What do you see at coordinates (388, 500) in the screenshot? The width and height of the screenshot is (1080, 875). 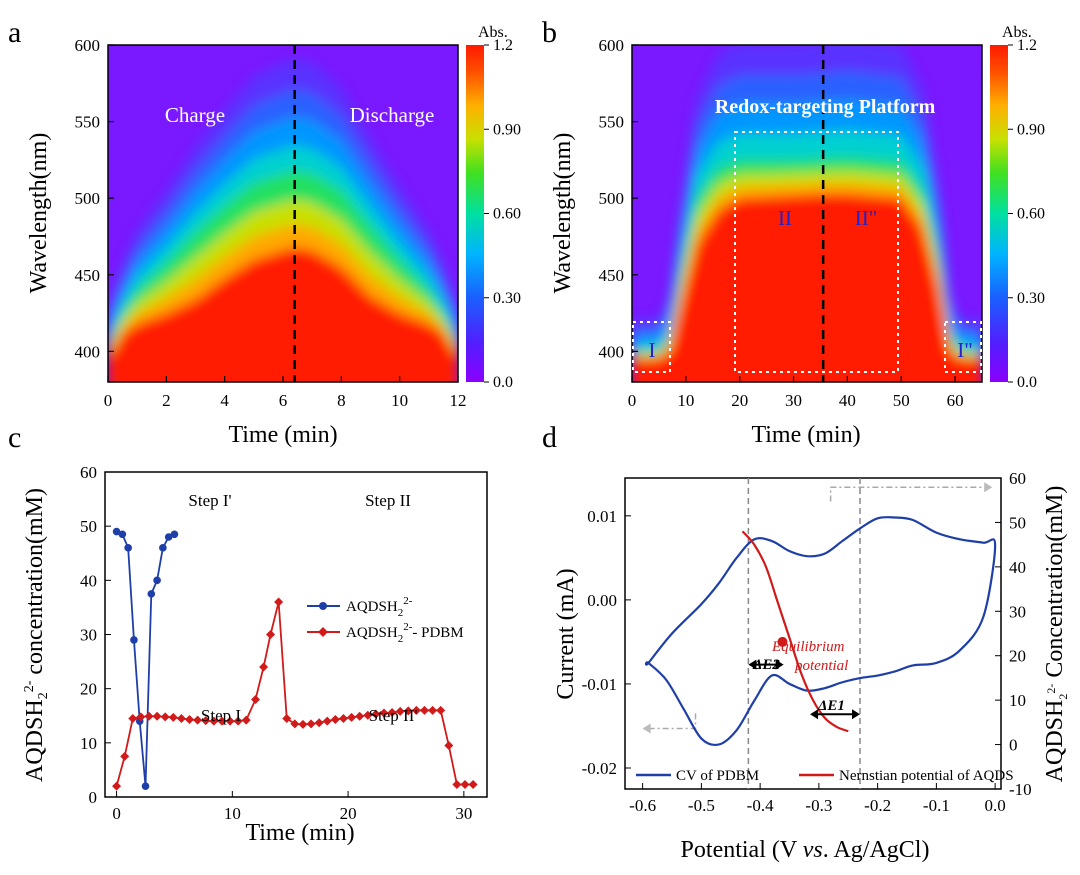 I see `step-label-II: Step II` at bounding box center [388, 500].